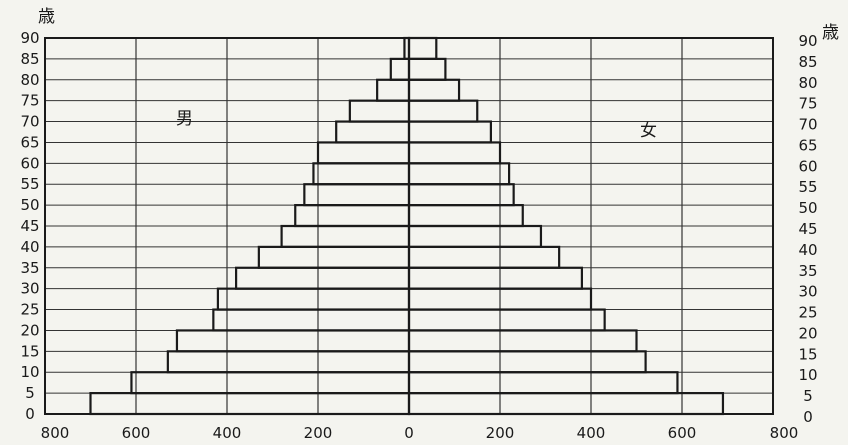  What do you see at coordinates (807, 145) in the screenshot?
I see `y-tick-label-right: 65` at bounding box center [807, 145].